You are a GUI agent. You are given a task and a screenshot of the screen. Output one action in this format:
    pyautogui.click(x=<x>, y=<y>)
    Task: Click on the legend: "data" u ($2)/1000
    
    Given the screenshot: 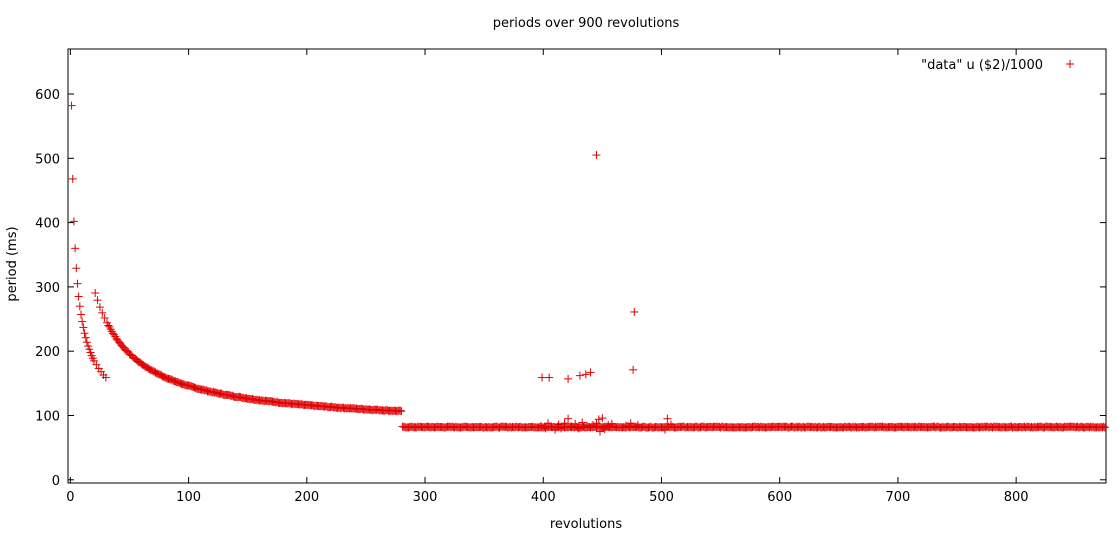 What is the action you would take?
    pyautogui.click(x=997, y=65)
    